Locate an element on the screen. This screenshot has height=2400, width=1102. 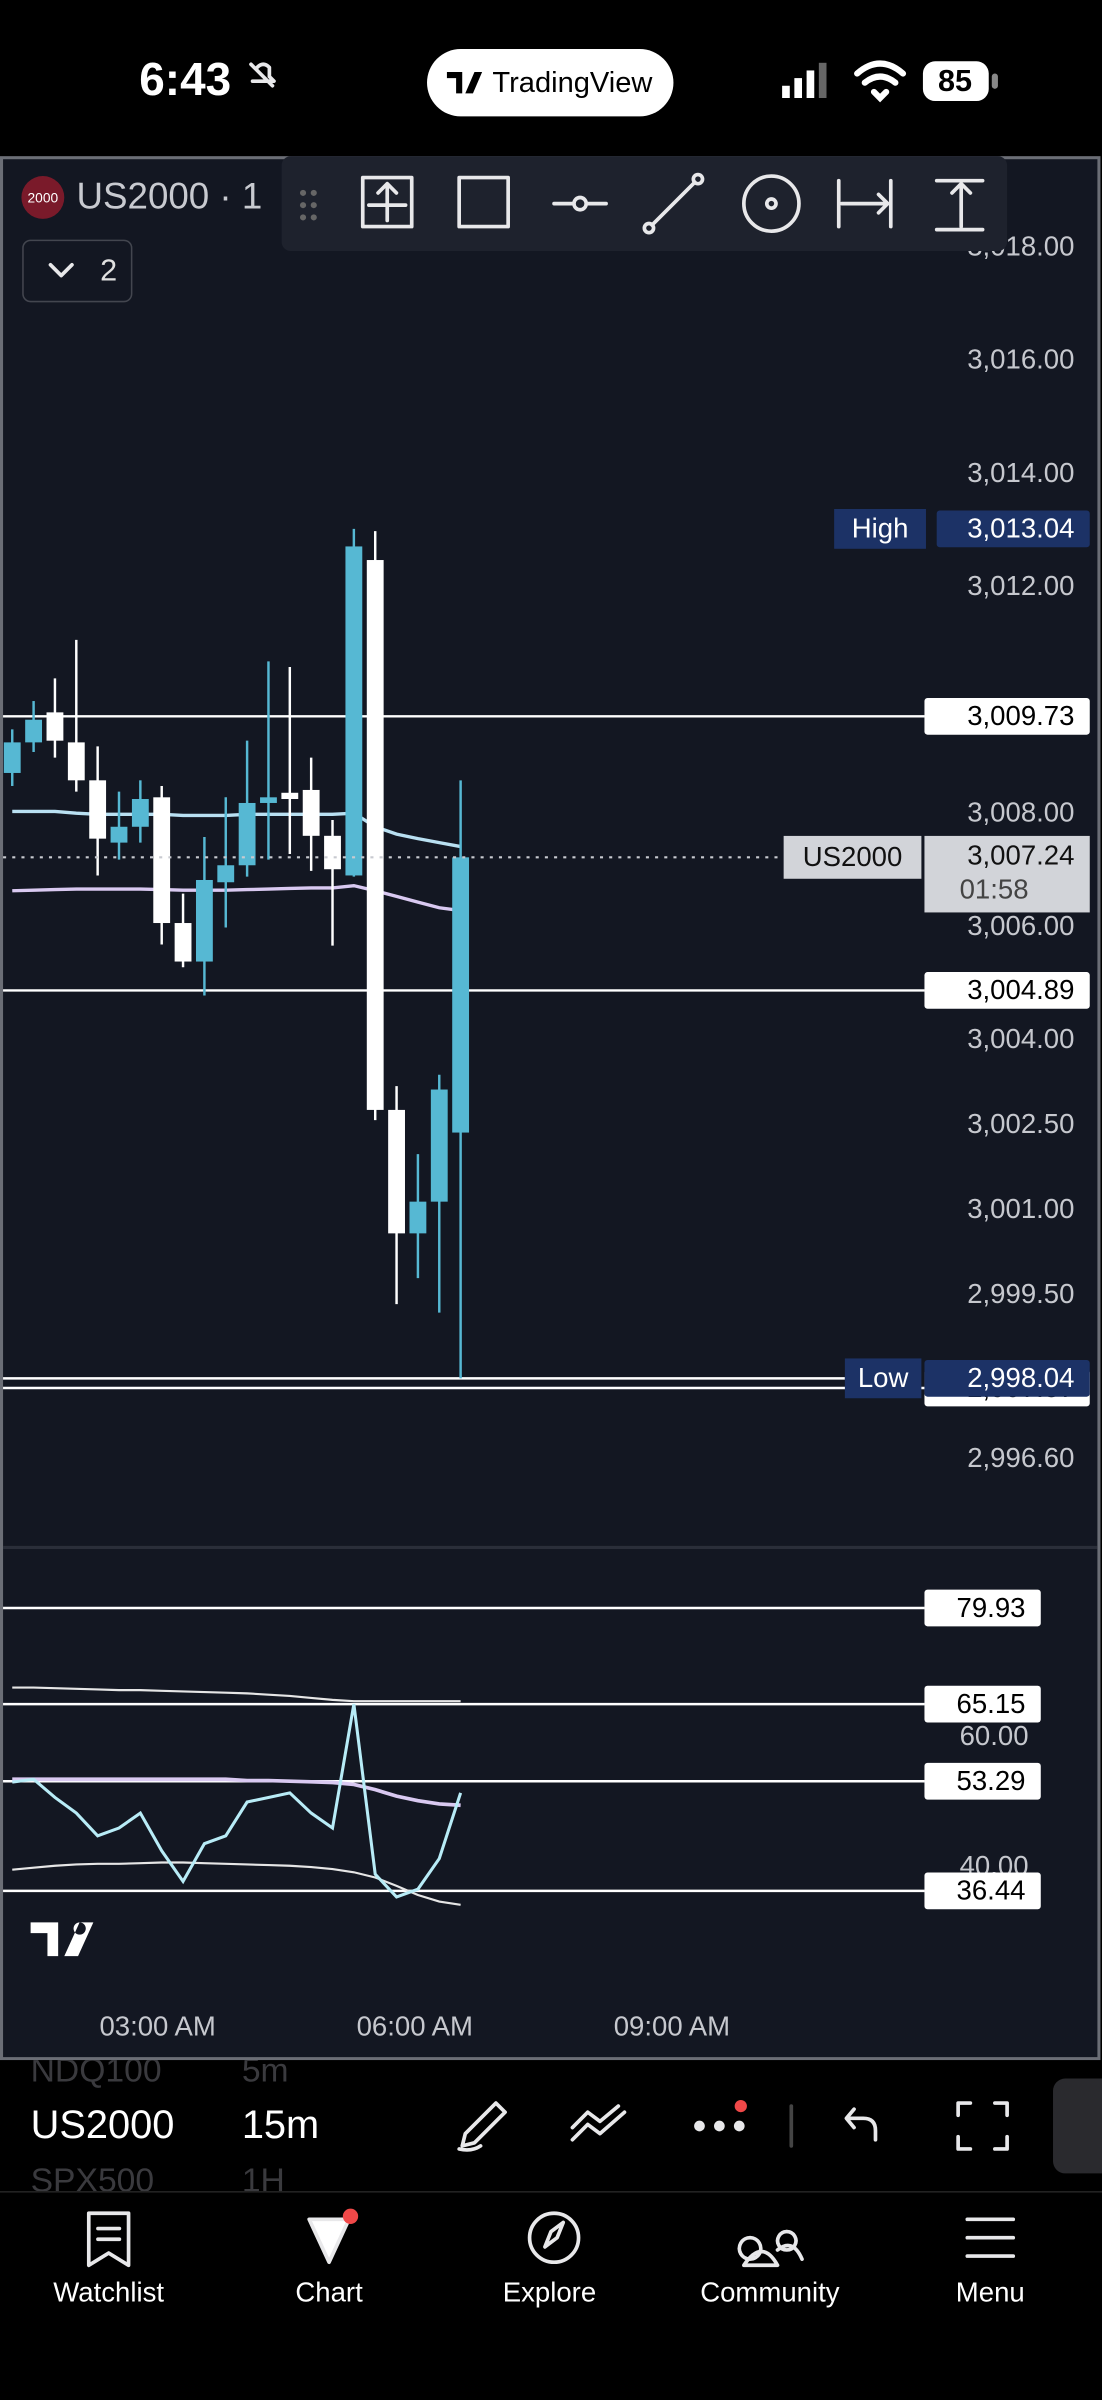
tab-label: Watchlist is located at coordinates (108, 2292).